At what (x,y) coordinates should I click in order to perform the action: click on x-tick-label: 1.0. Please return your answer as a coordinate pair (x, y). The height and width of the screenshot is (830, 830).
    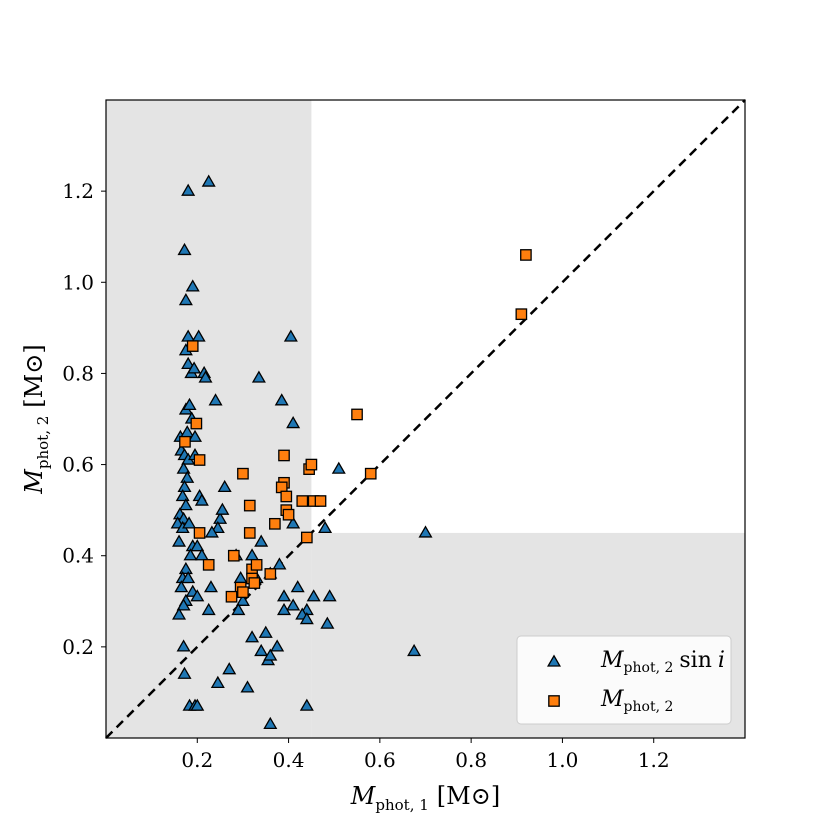
    Looking at the image, I should click on (563, 760).